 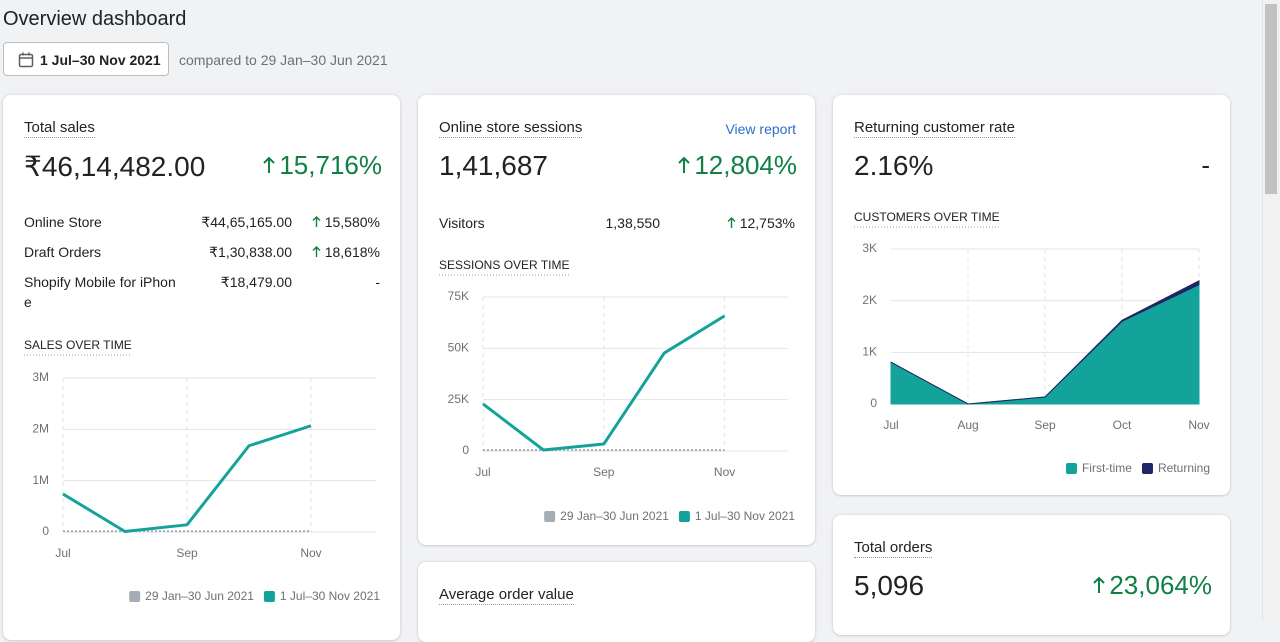 I want to click on card-title: Online store sessions, so click(x=511, y=128).